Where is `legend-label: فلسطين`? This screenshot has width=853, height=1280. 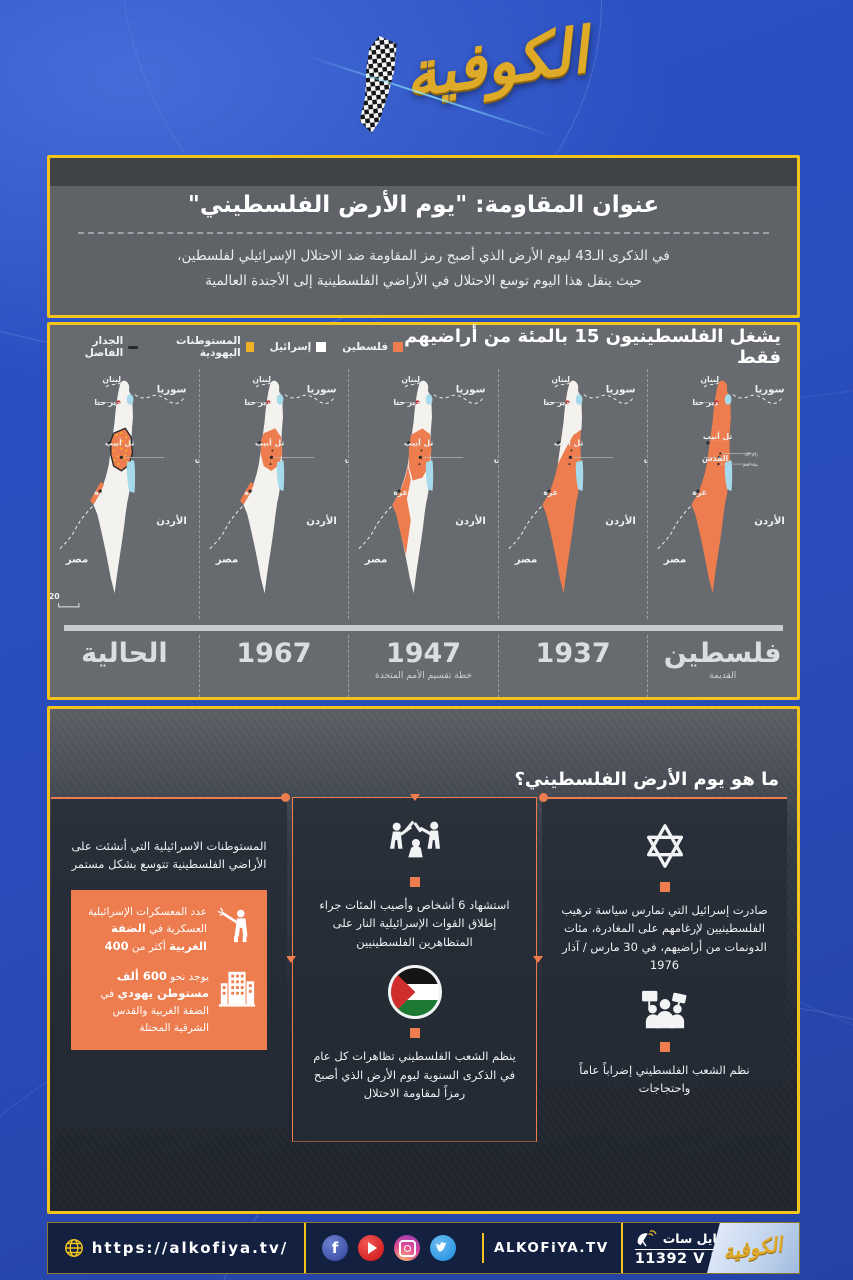
legend-label: فلسطين is located at coordinates (365, 347).